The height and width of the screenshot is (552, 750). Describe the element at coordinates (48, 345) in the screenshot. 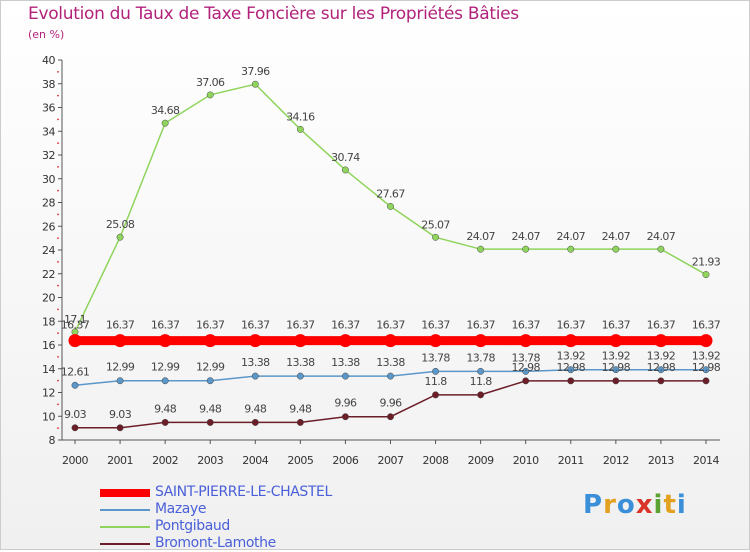

I see `y-tick-label: 16` at that location.